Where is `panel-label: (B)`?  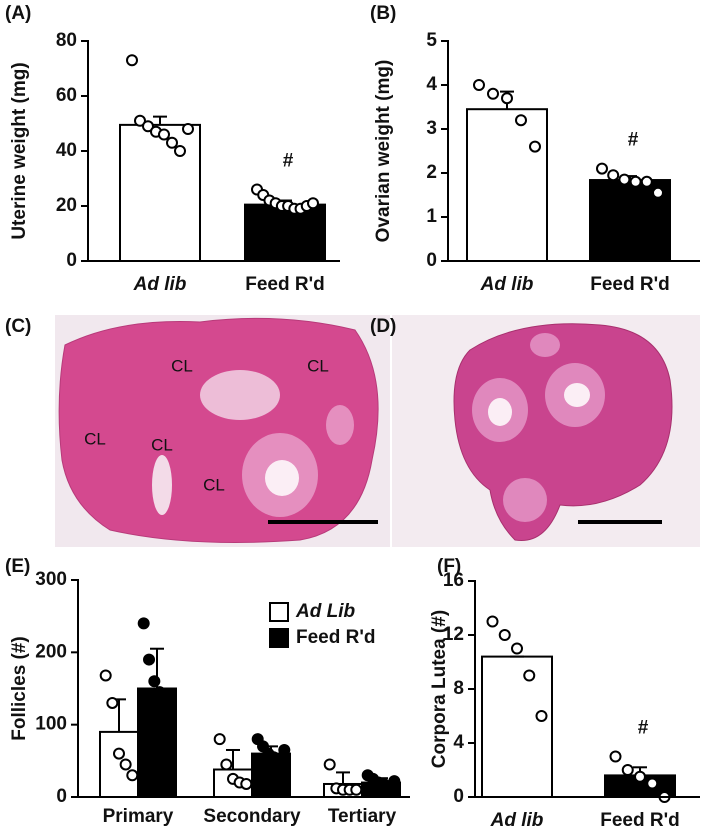
panel-label: (B) is located at coordinates (383, 13).